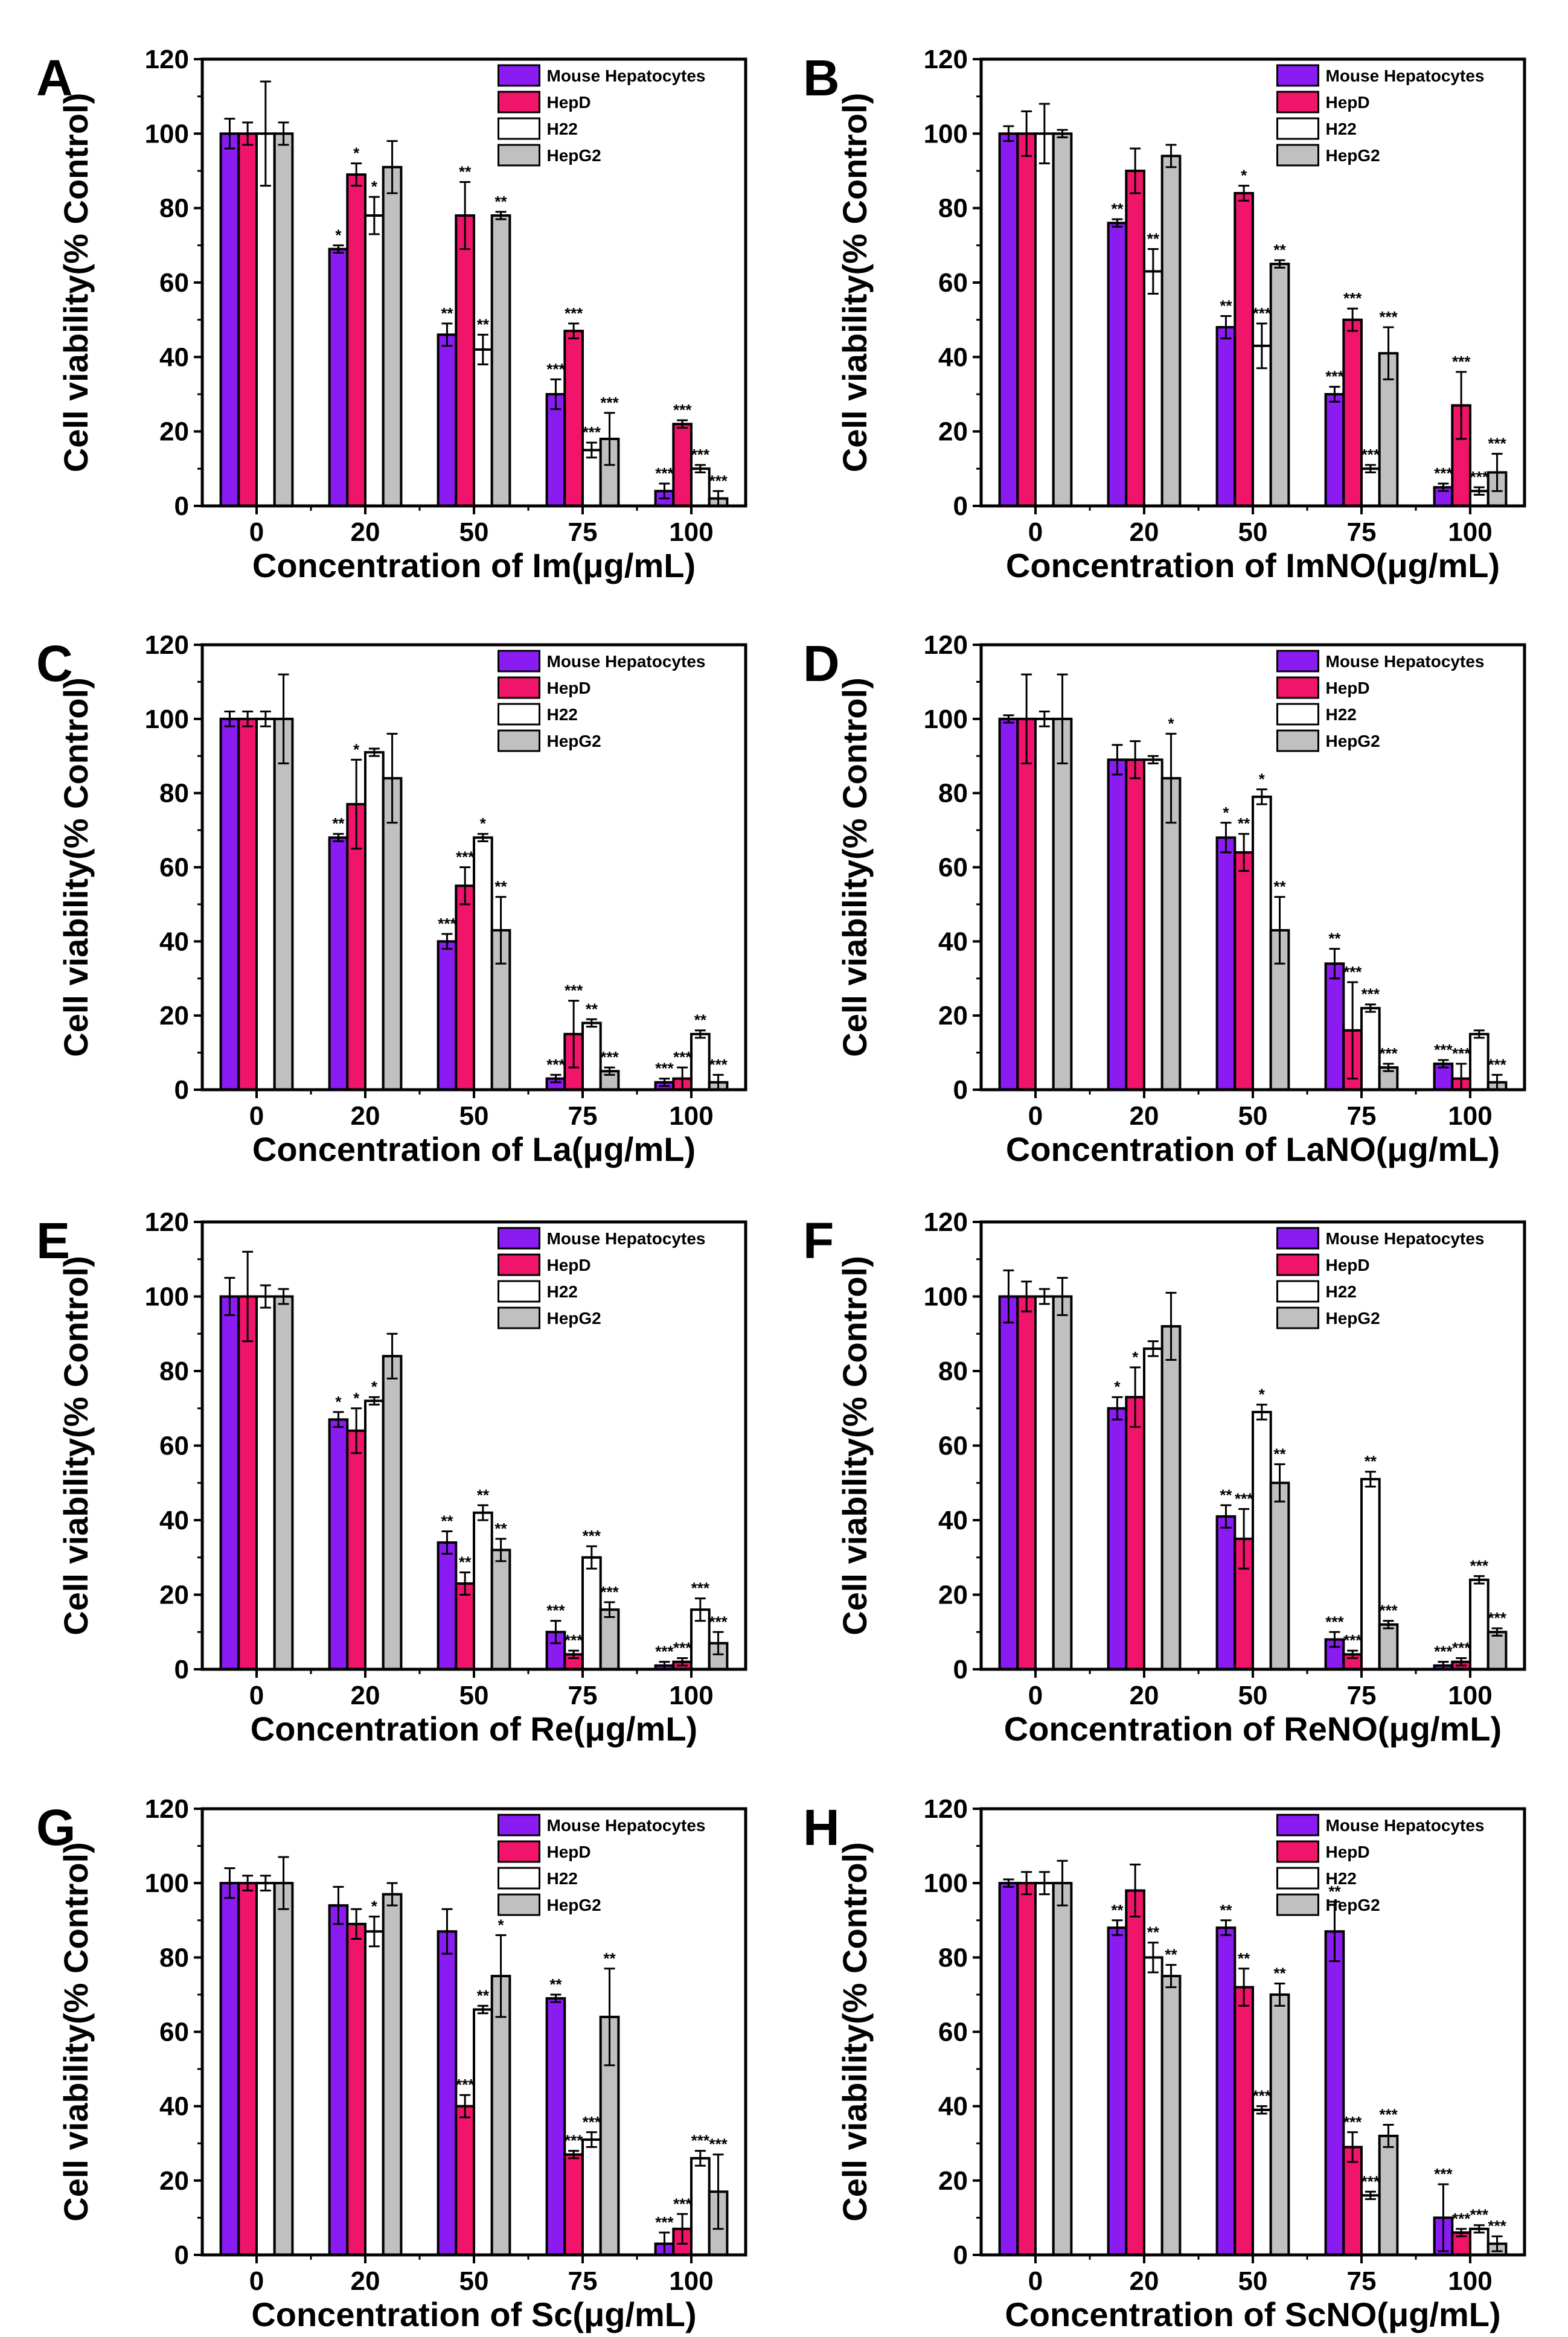 Image resolution: width=1568 pixels, height=2337 pixels. What do you see at coordinates (946, 134) in the screenshot?
I see `y-tick-label: 100` at bounding box center [946, 134].